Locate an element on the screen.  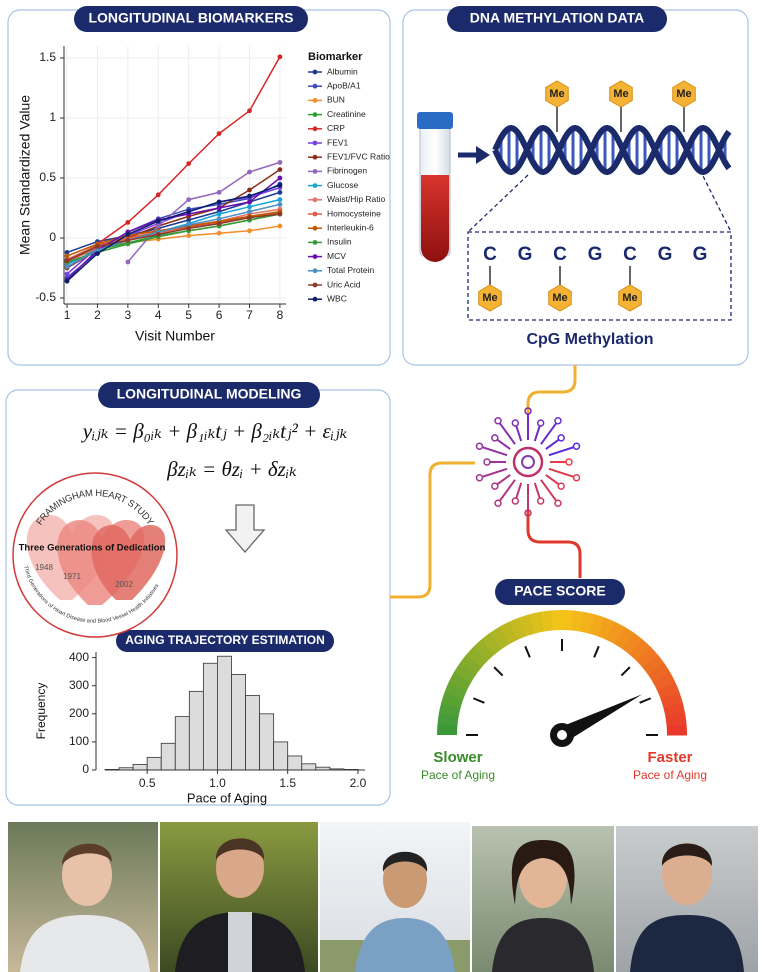
down-arrow is located at coordinates (245, 528).